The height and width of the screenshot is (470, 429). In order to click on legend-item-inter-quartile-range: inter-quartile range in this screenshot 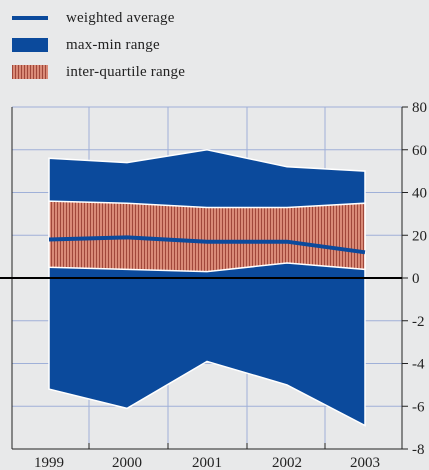, I will do `click(162, 73)`.